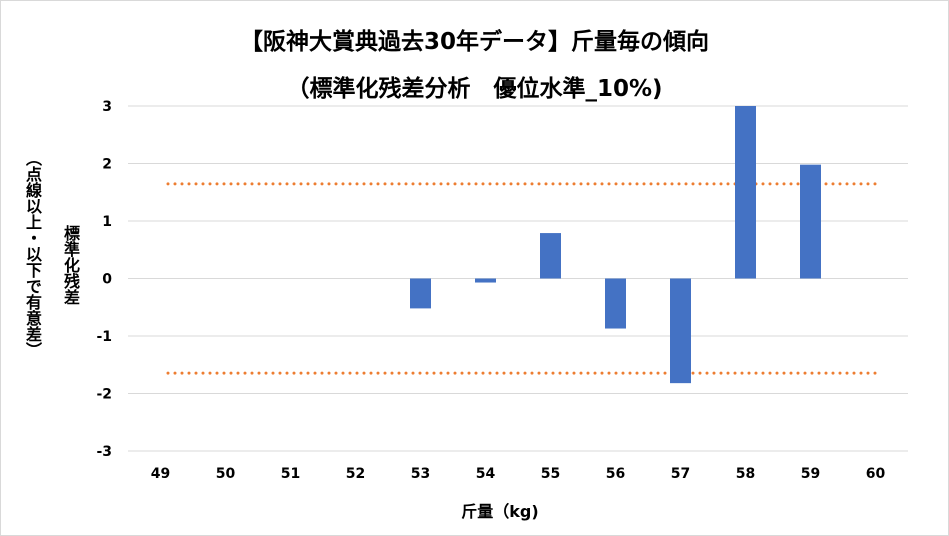 The height and width of the screenshot is (536, 949). What do you see at coordinates (290, 474) in the screenshot?
I see `x-tick-label: 51` at bounding box center [290, 474].